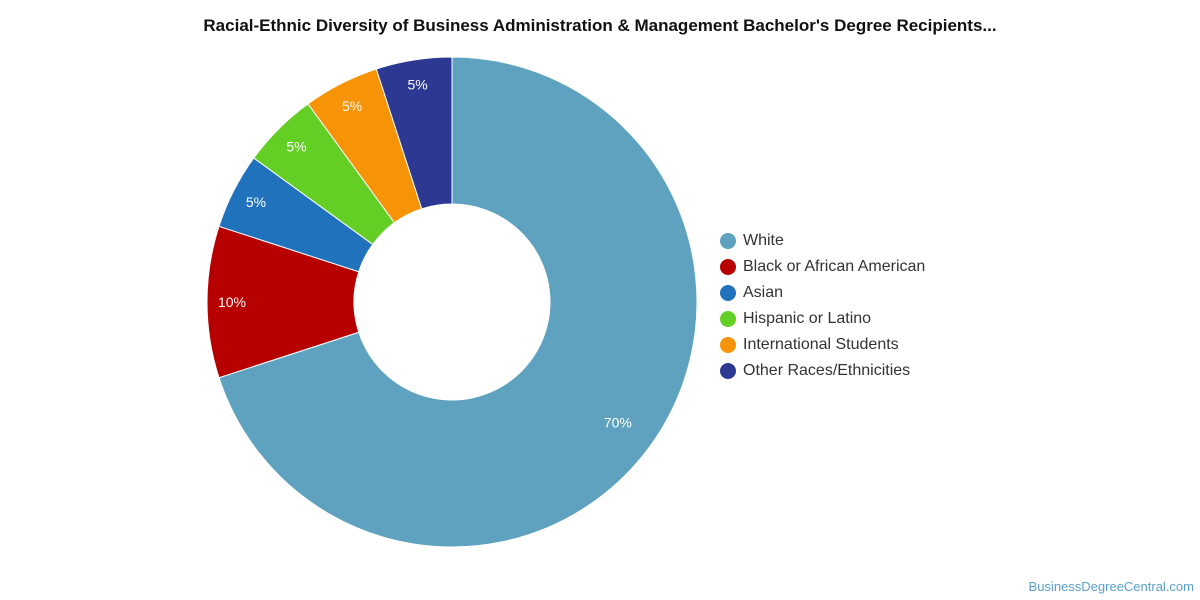 This screenshot has height=600, width=1200. Describe the element at coordinates (822, 293) in the screenshot. I see `legend-item-asian: Asian` at that location.